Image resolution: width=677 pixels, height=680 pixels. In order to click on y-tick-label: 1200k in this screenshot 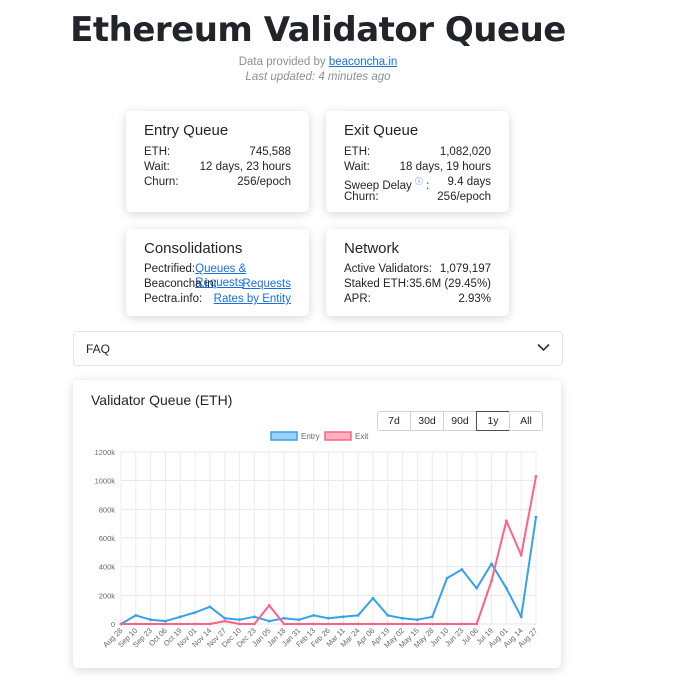, I will do `click(105, 452)`.